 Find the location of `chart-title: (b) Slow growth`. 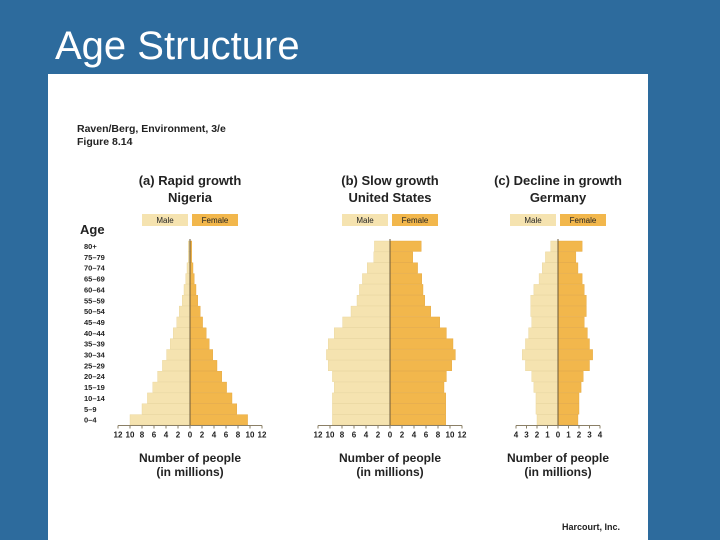

chart-title: (b) Slow growth is located at coordinates (390, 180).